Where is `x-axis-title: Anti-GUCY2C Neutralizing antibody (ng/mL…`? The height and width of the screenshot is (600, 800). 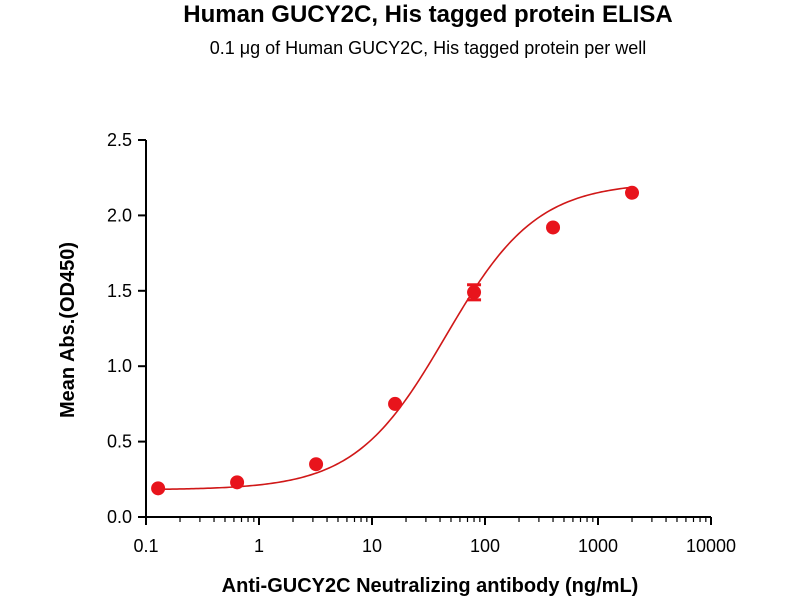
x-axis-title: Anti-GUCY2C Neutralizing antibody (ng/mL… is located at coordinates (430, 586).